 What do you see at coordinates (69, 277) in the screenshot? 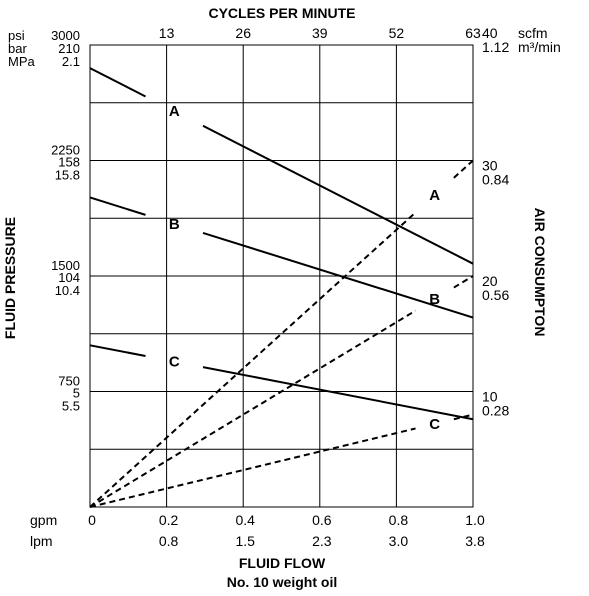
I see `left-tick-bar: 104` at bounding box center [69, 277].